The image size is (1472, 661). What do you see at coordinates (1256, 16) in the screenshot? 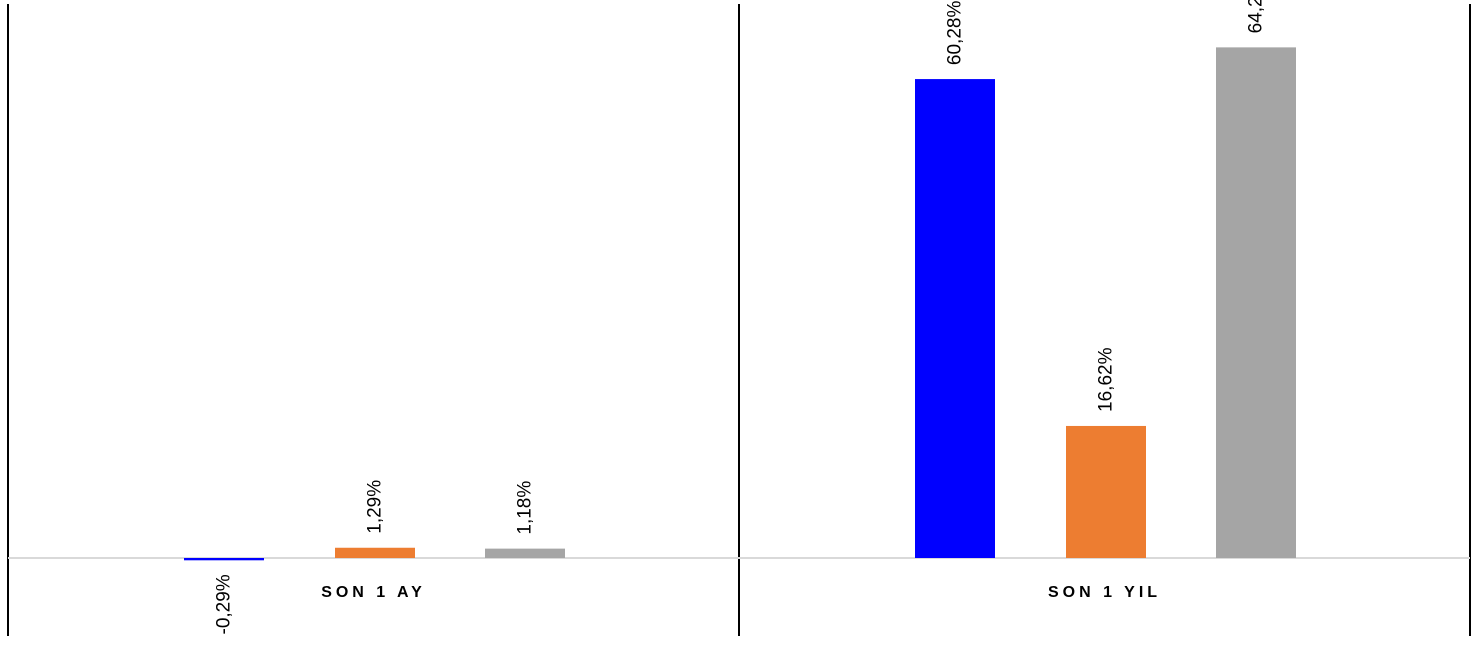
I see `data-label: 64,27%` at bounding box center [1256, 16].